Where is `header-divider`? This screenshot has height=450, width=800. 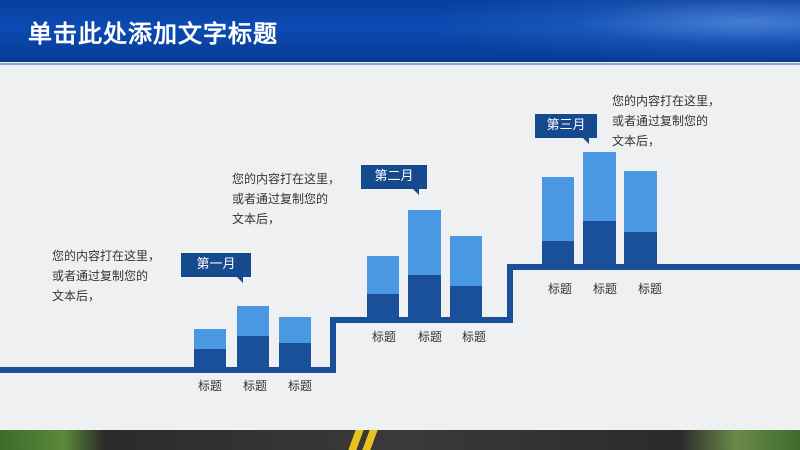 header-divider is located at coordinates (400, 64).